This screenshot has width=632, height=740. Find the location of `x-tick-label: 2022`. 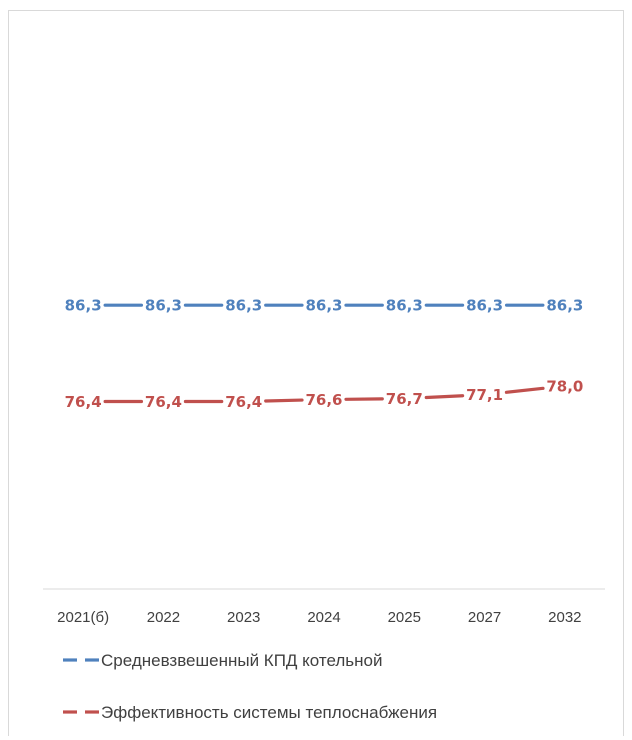

x-tick-label: 2022 is located at coordinates (163, 617).